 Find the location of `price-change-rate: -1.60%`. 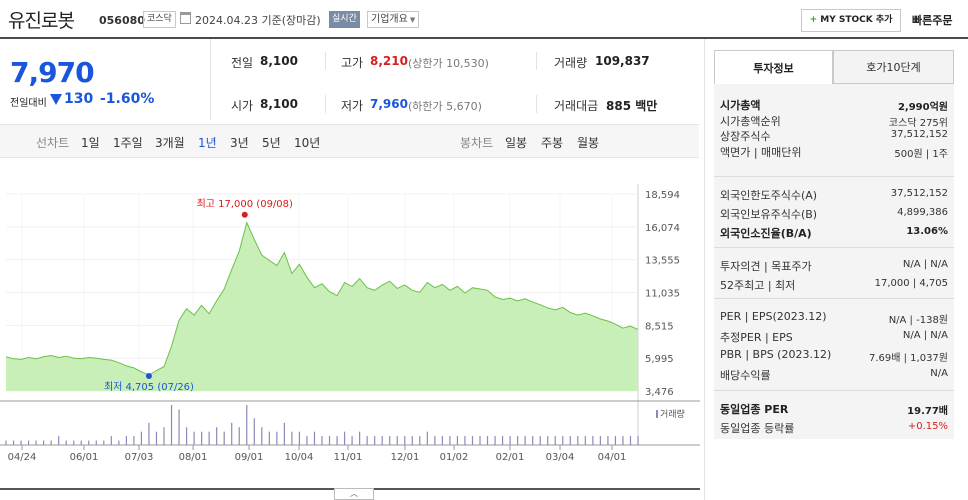

price-change-rate: -1.60% is located at coordinates (127, 99).